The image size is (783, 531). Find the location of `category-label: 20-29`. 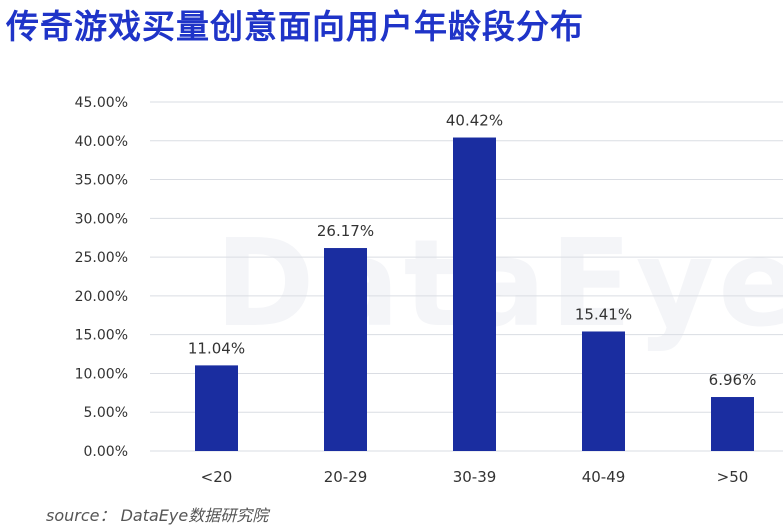

category-label: 20-29 is located at coordinates (346, 477).